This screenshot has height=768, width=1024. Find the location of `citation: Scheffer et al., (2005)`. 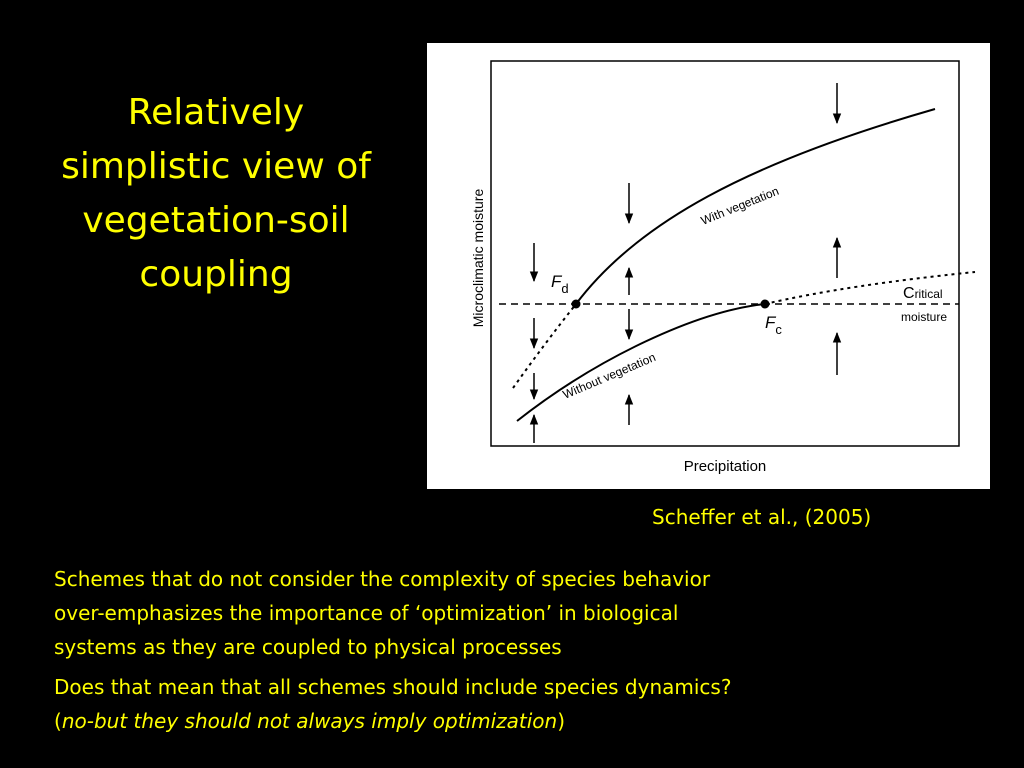

citation: Scheffer et al., (2005) is located at coordinates (762, 517).